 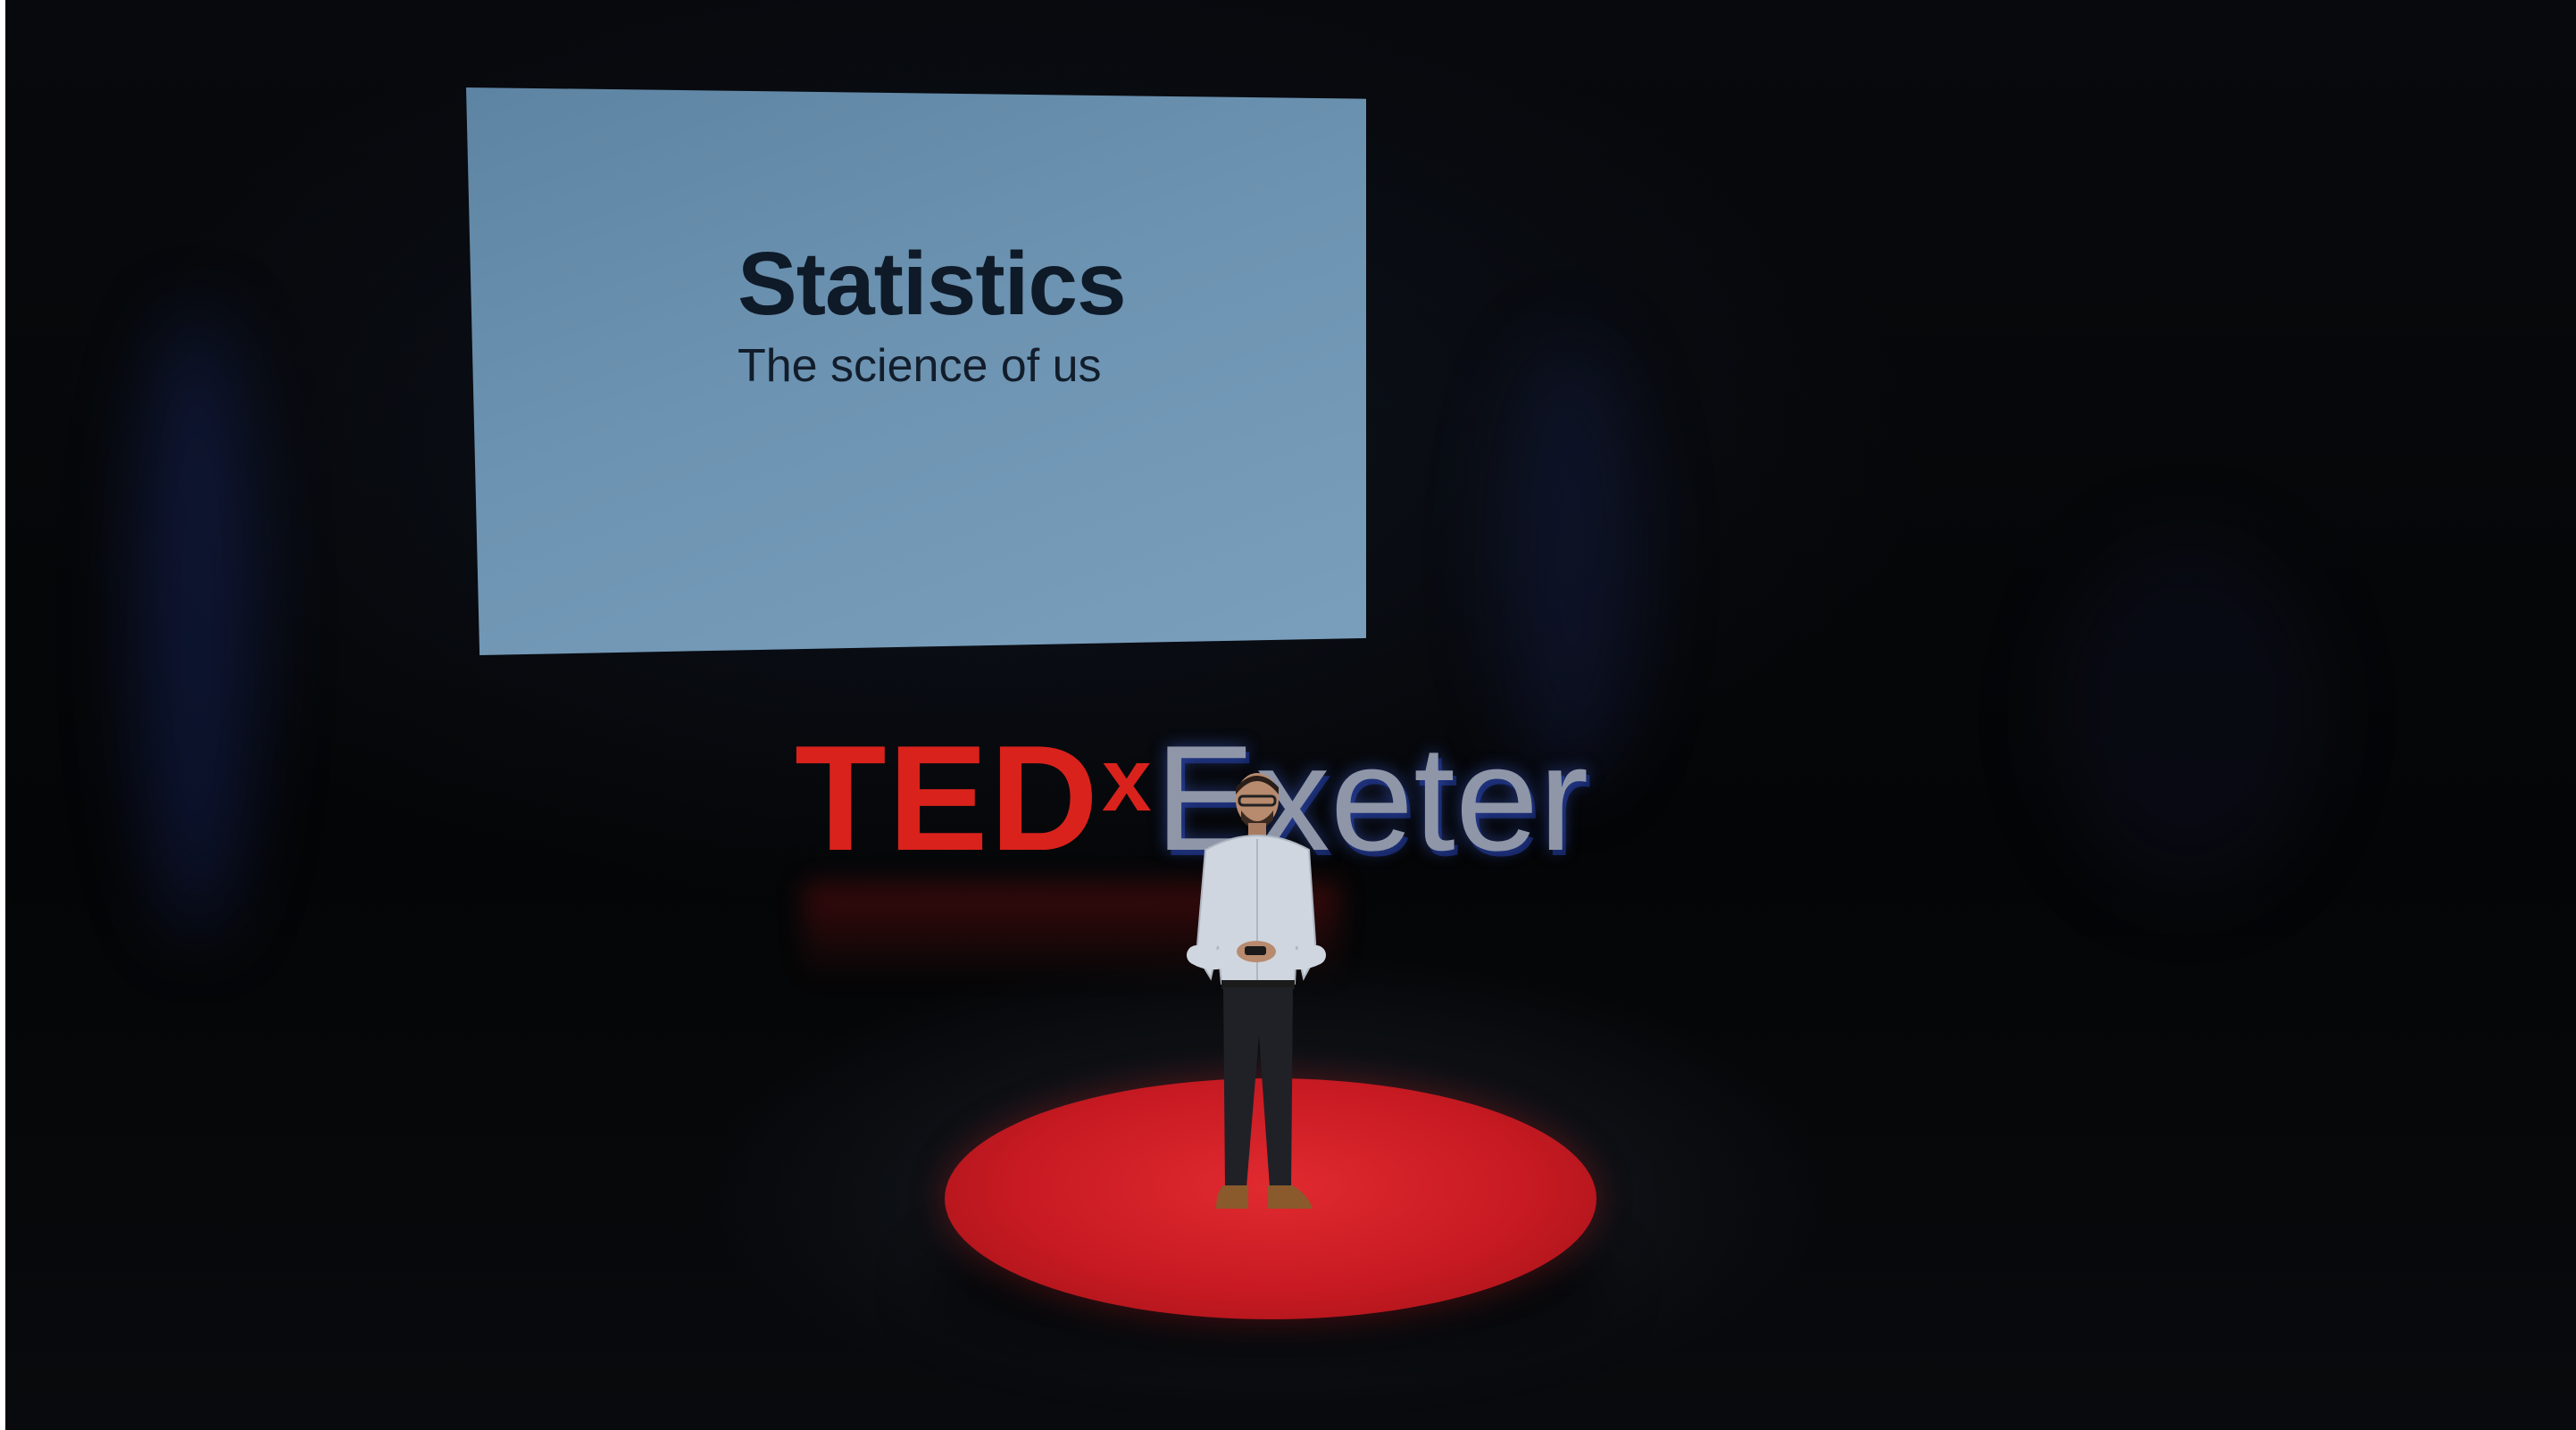 I want to click on tedx-logo: TEDxExeter, so click(x=1191, y=808).